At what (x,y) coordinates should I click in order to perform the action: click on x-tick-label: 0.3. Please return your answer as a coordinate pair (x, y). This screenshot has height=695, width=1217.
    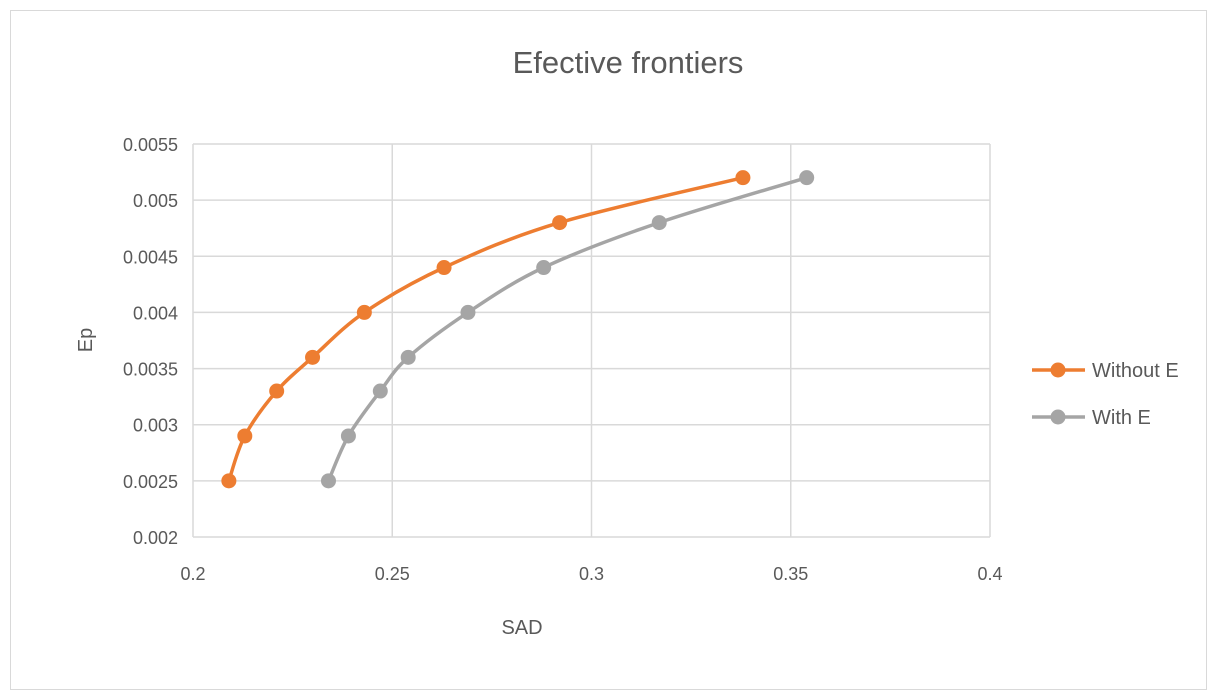
    Looking at the image, I should click on (591, 574).